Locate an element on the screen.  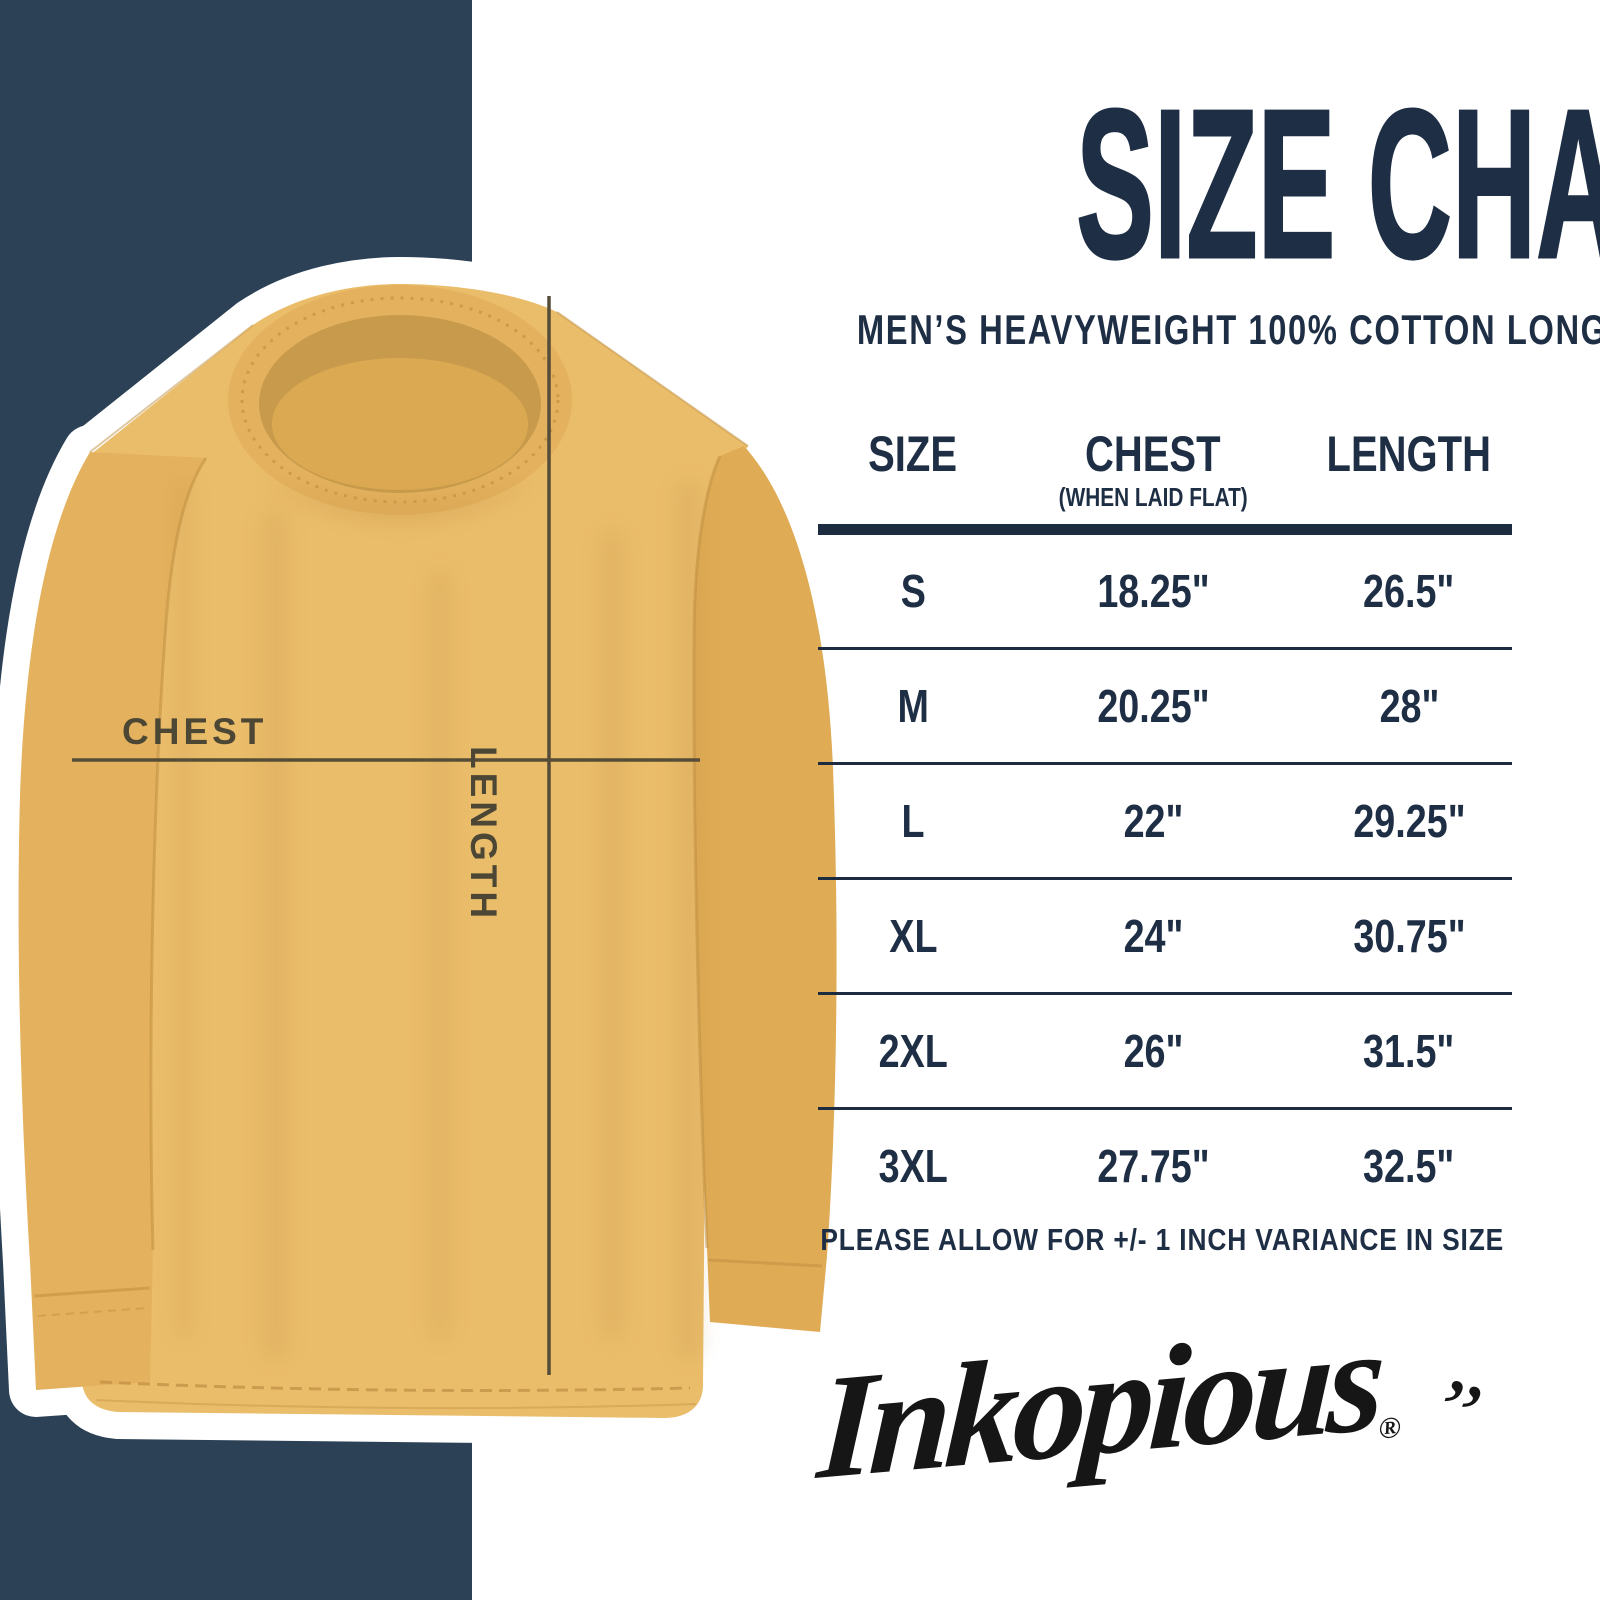
table-row: M 20.25" 28" is located at coordinates (1155, 706).